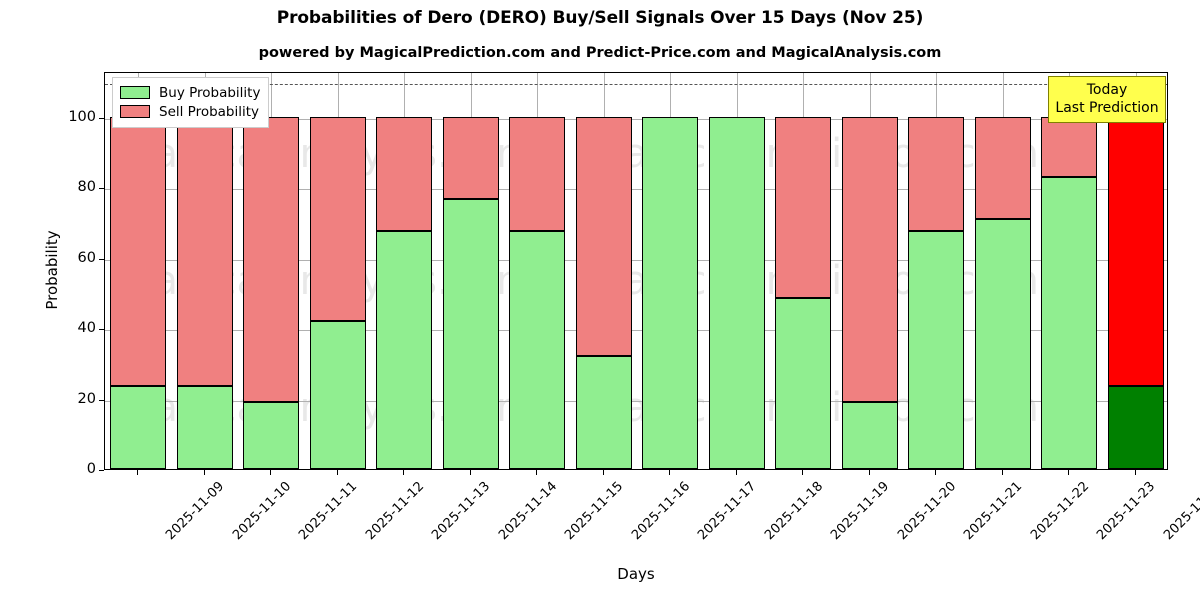  I want to click on chart-legend: Buy Probability Sell Probability, so click(191, 102).